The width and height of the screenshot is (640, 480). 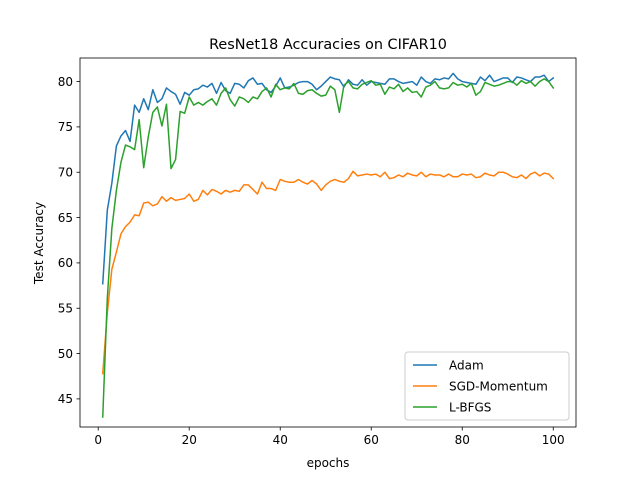 I want to click on x-tick-label: 80, so click(x=462, y=440).